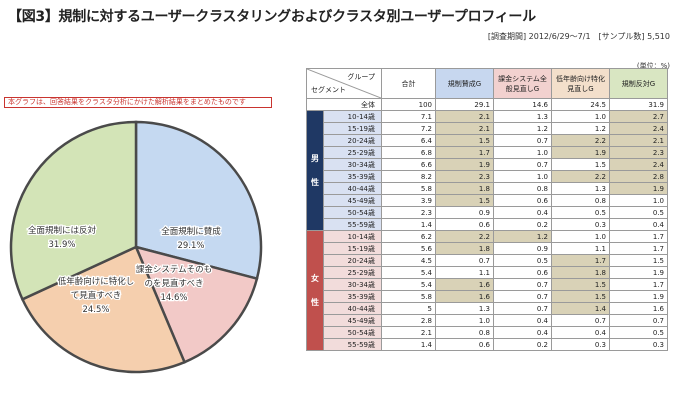 This screenshot has width=680, height=402. What do you see at coordinates (344, 83) in the screenshot?
I see `table-corner: グループ セグメント` at bounding box center [344, 83].